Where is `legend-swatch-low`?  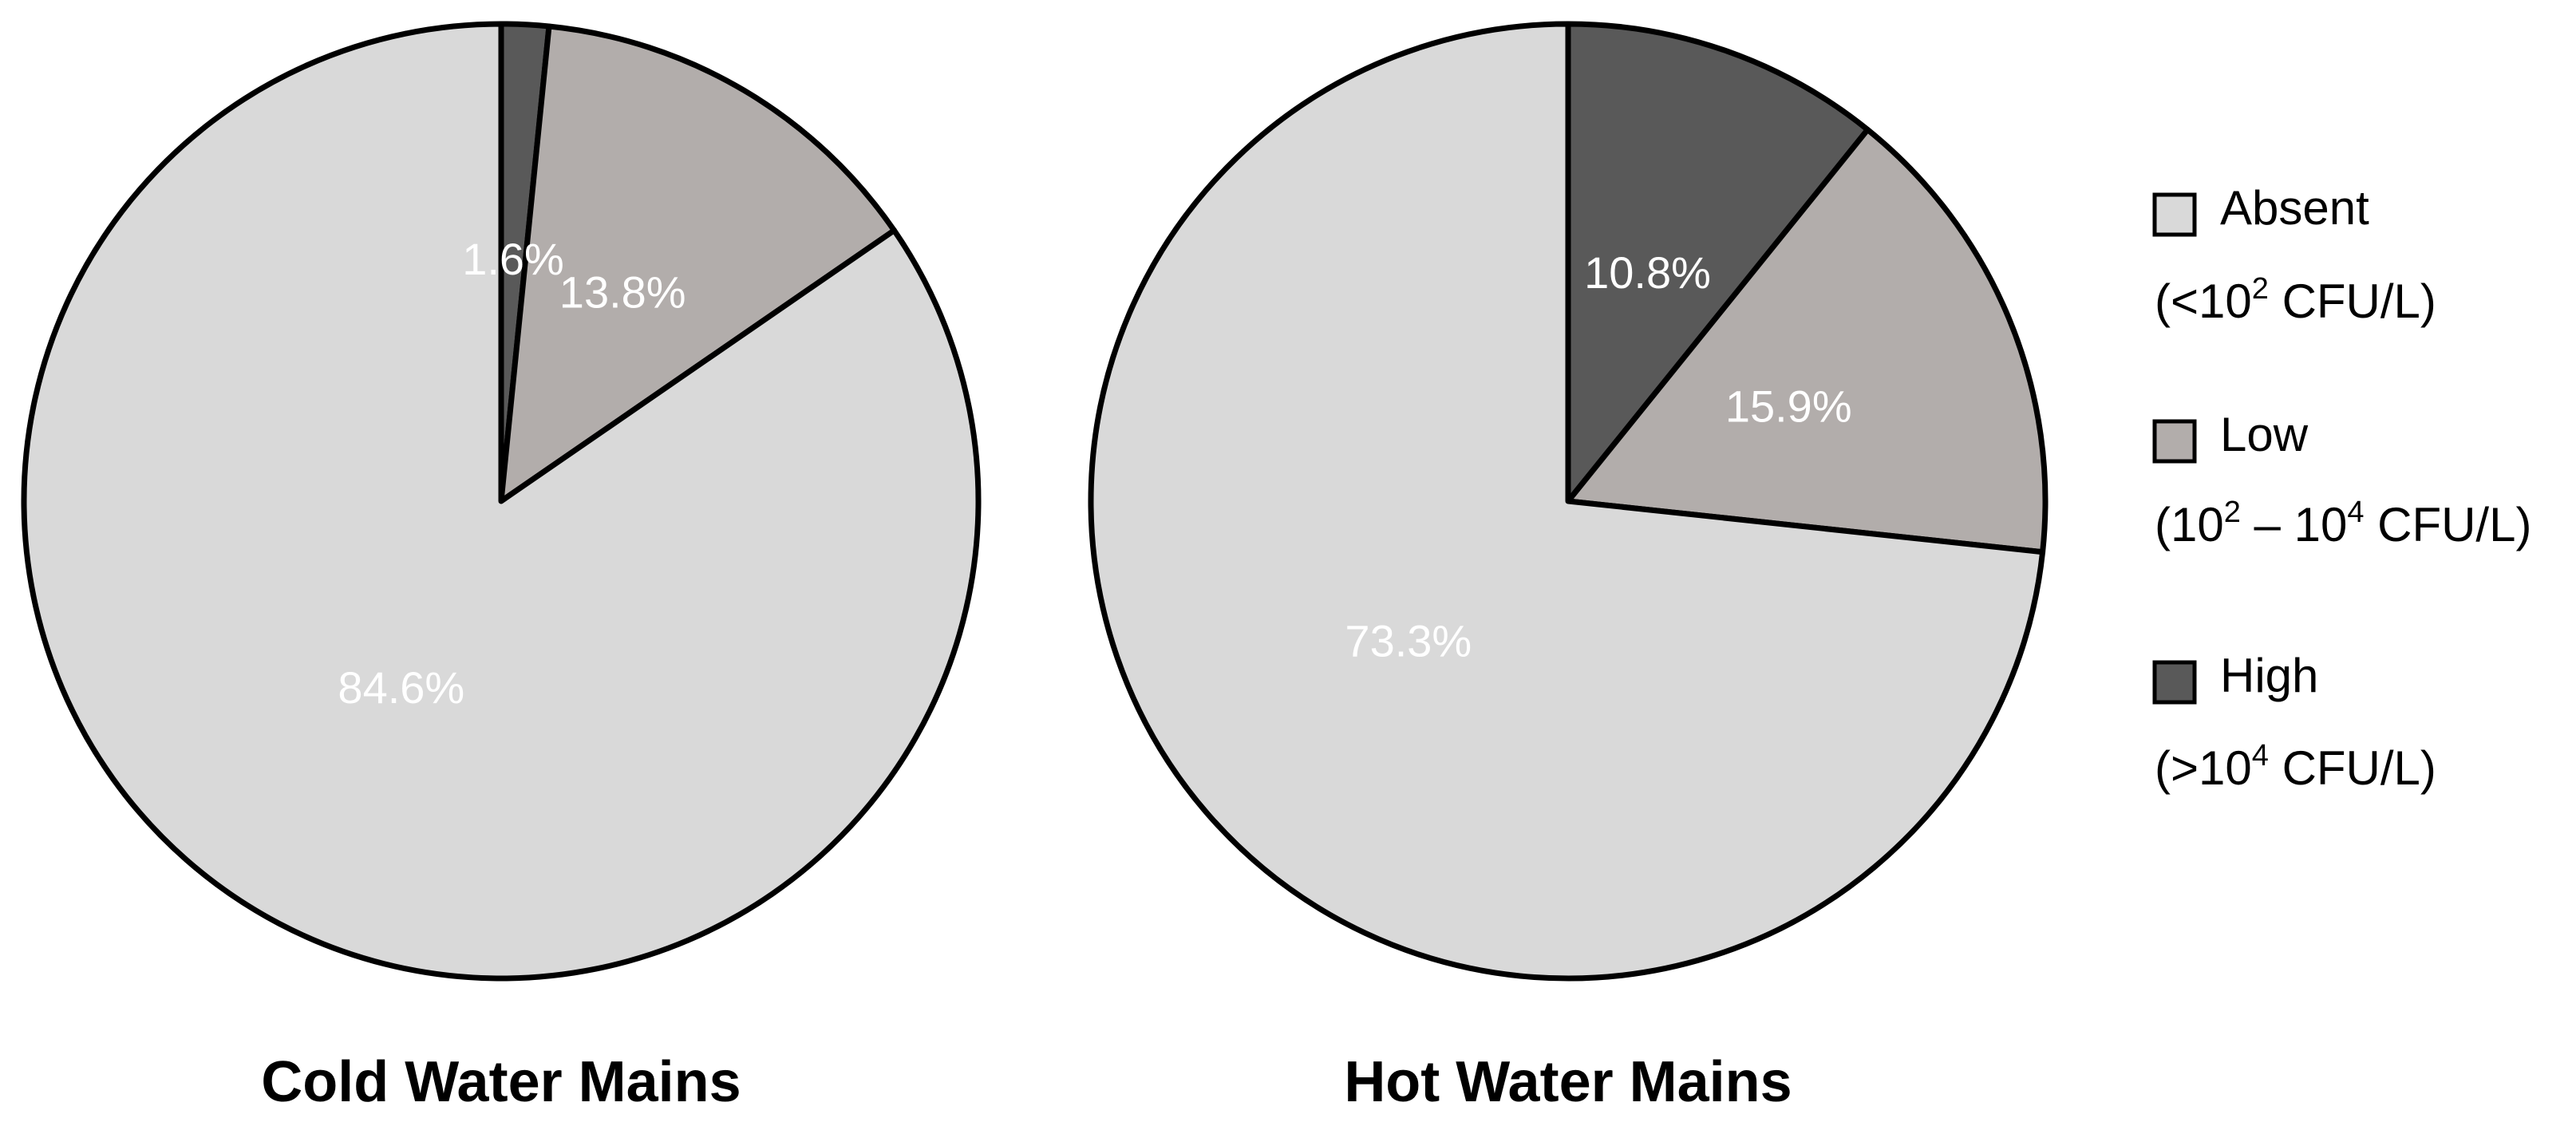 legend-swatch-low is located at coordinates (2174, 441).